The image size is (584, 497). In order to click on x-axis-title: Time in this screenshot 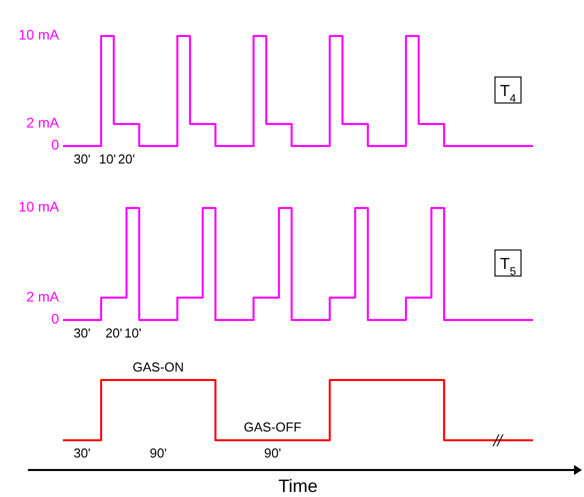, I will do `click(298, 486)`.